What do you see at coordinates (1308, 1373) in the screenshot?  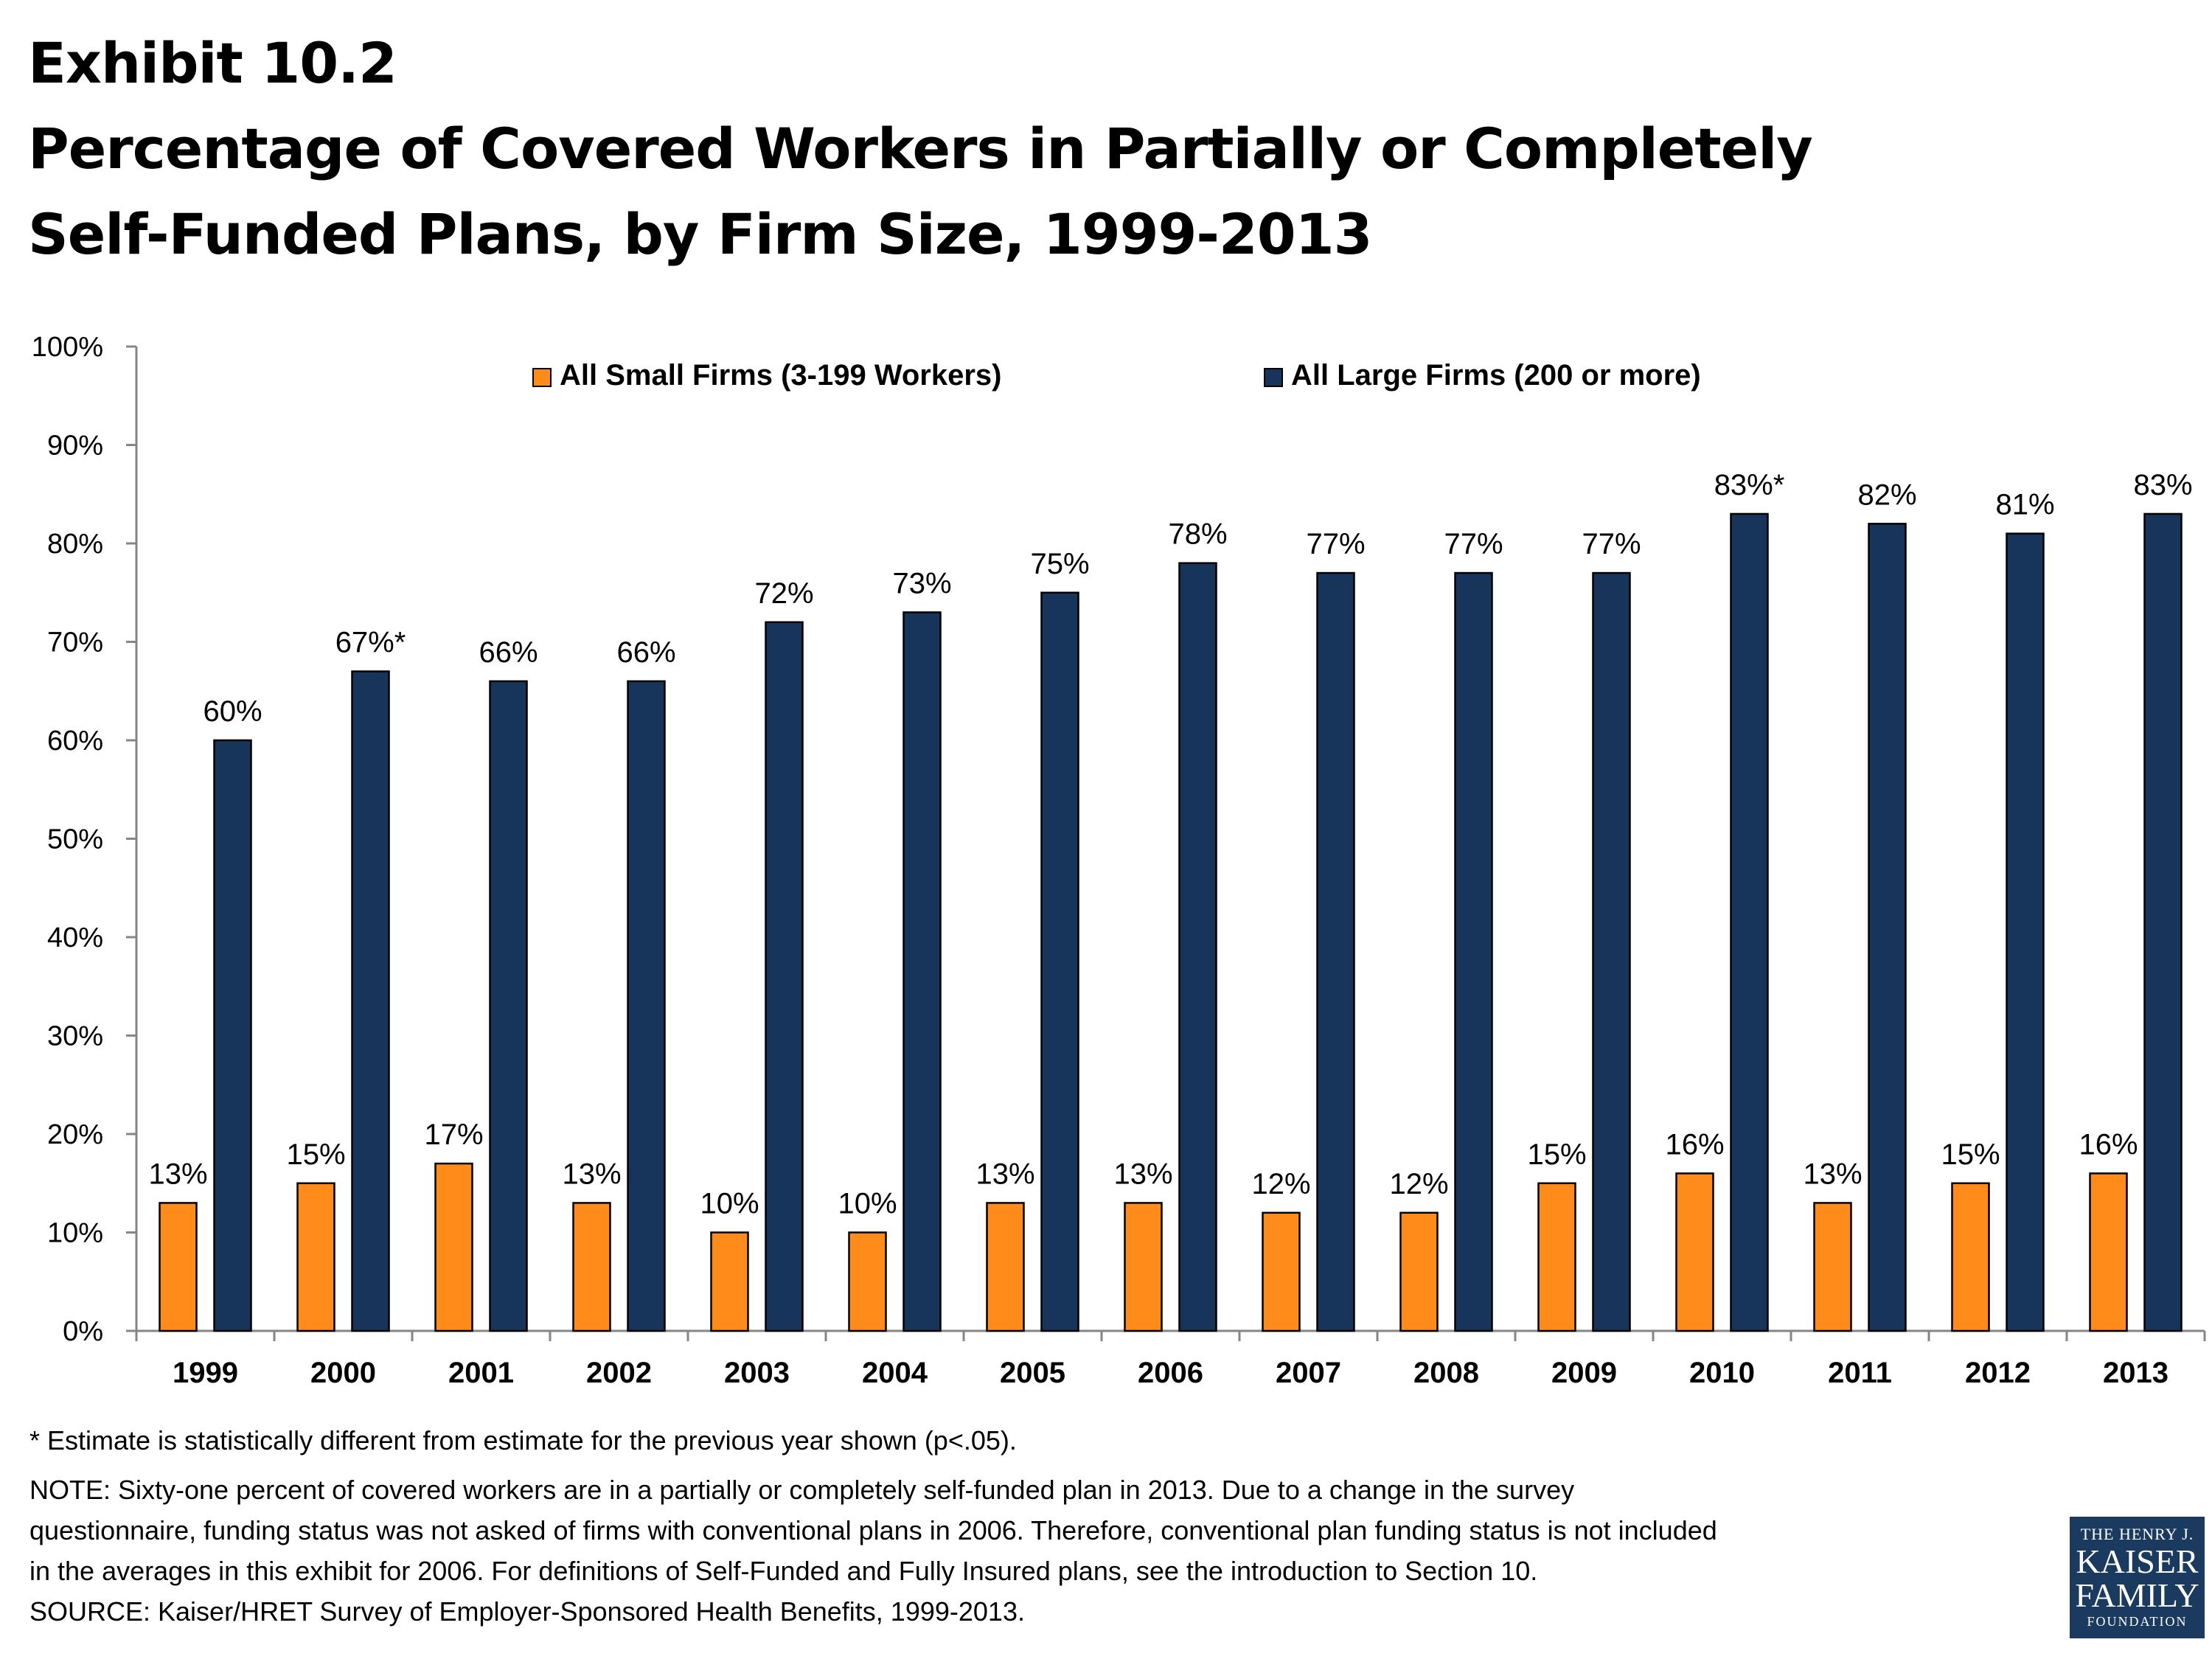 I see `x-tick-label: 2007` at bounding box center [1308, 1373].